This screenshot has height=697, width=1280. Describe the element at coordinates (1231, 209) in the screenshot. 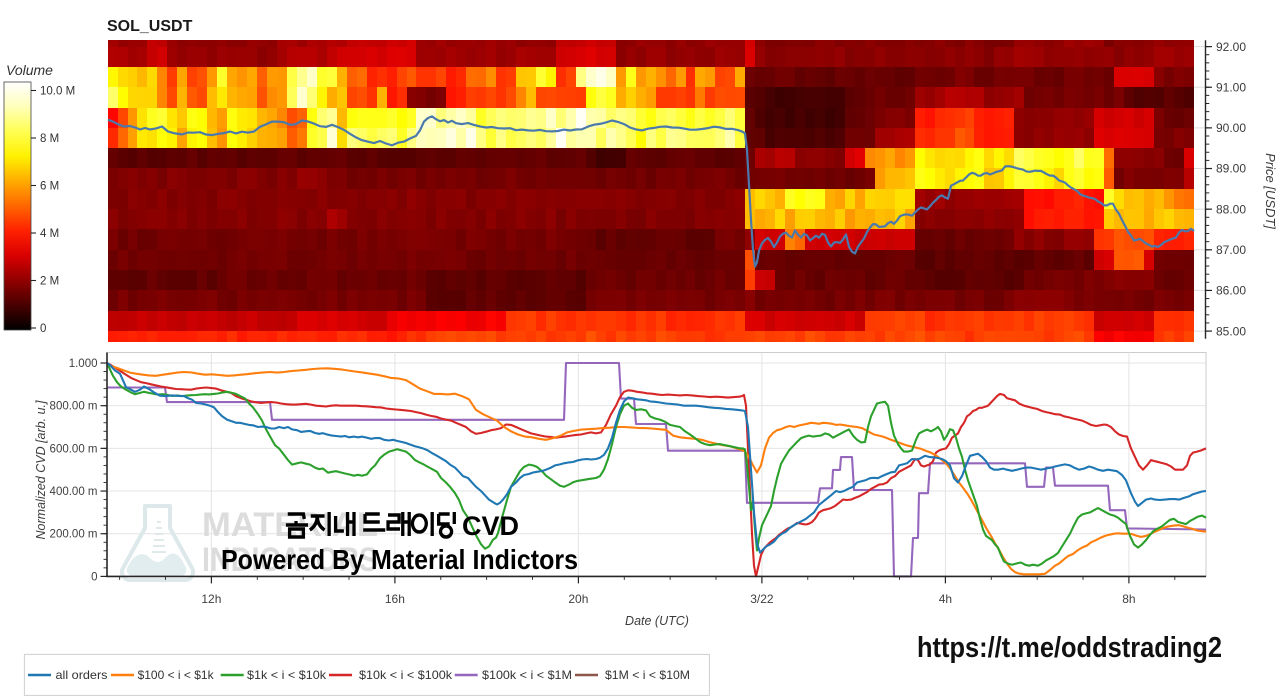

I see `svg-text: 88.00` at that location.